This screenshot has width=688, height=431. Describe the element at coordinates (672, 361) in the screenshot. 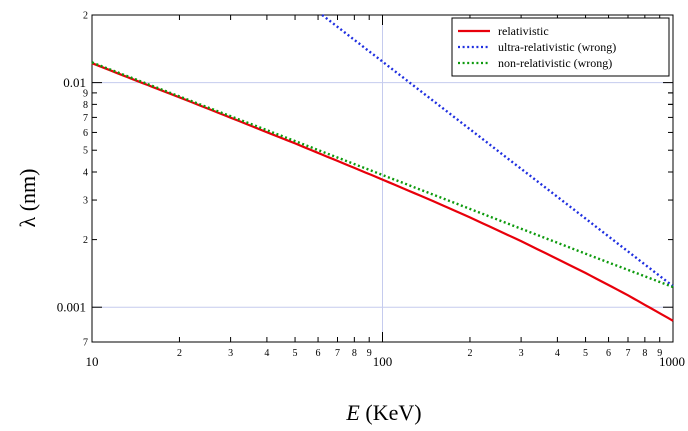

I see `x-major-tick-label: 1000` at that location.